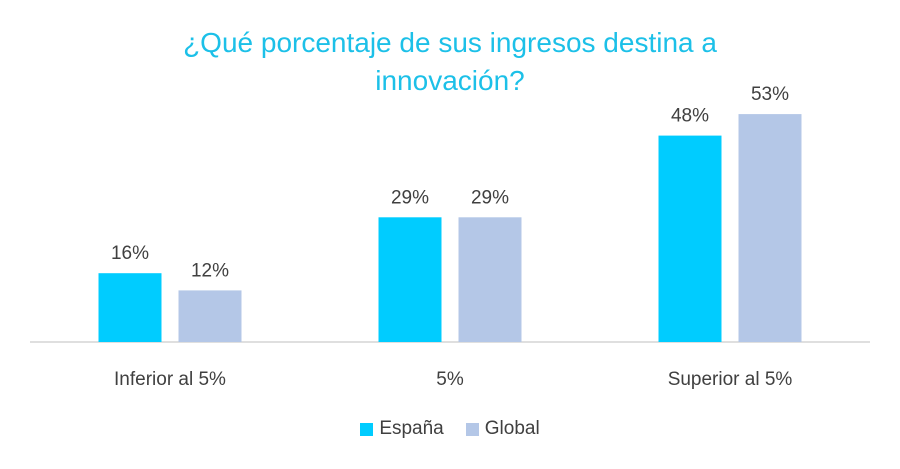 The width and height of the screenshot is (900, 469). Describe the element at coordinates (210, 270) in the screenshot. I see `data-label-global-0: 12%` at that location.